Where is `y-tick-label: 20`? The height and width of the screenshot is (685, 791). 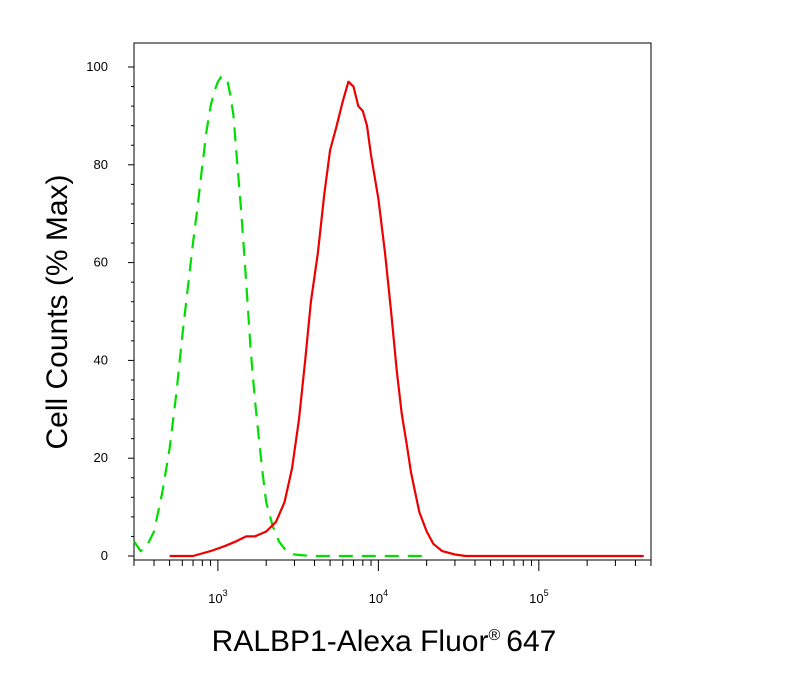 y-tick-label: 20 is located at coordinates (101, 457).